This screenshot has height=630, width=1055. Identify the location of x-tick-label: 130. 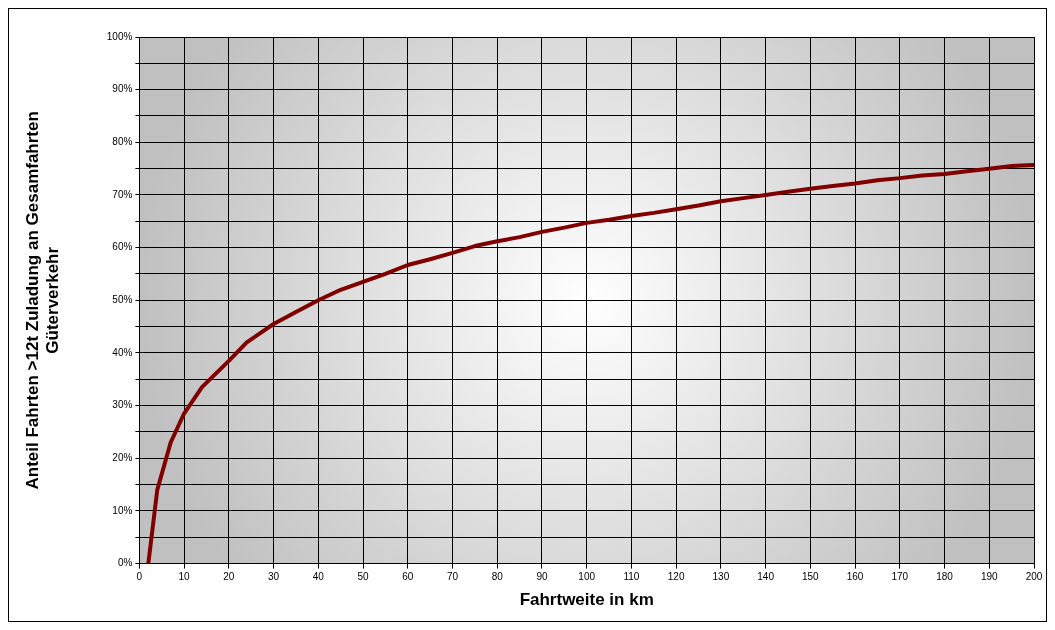
(721, 577).